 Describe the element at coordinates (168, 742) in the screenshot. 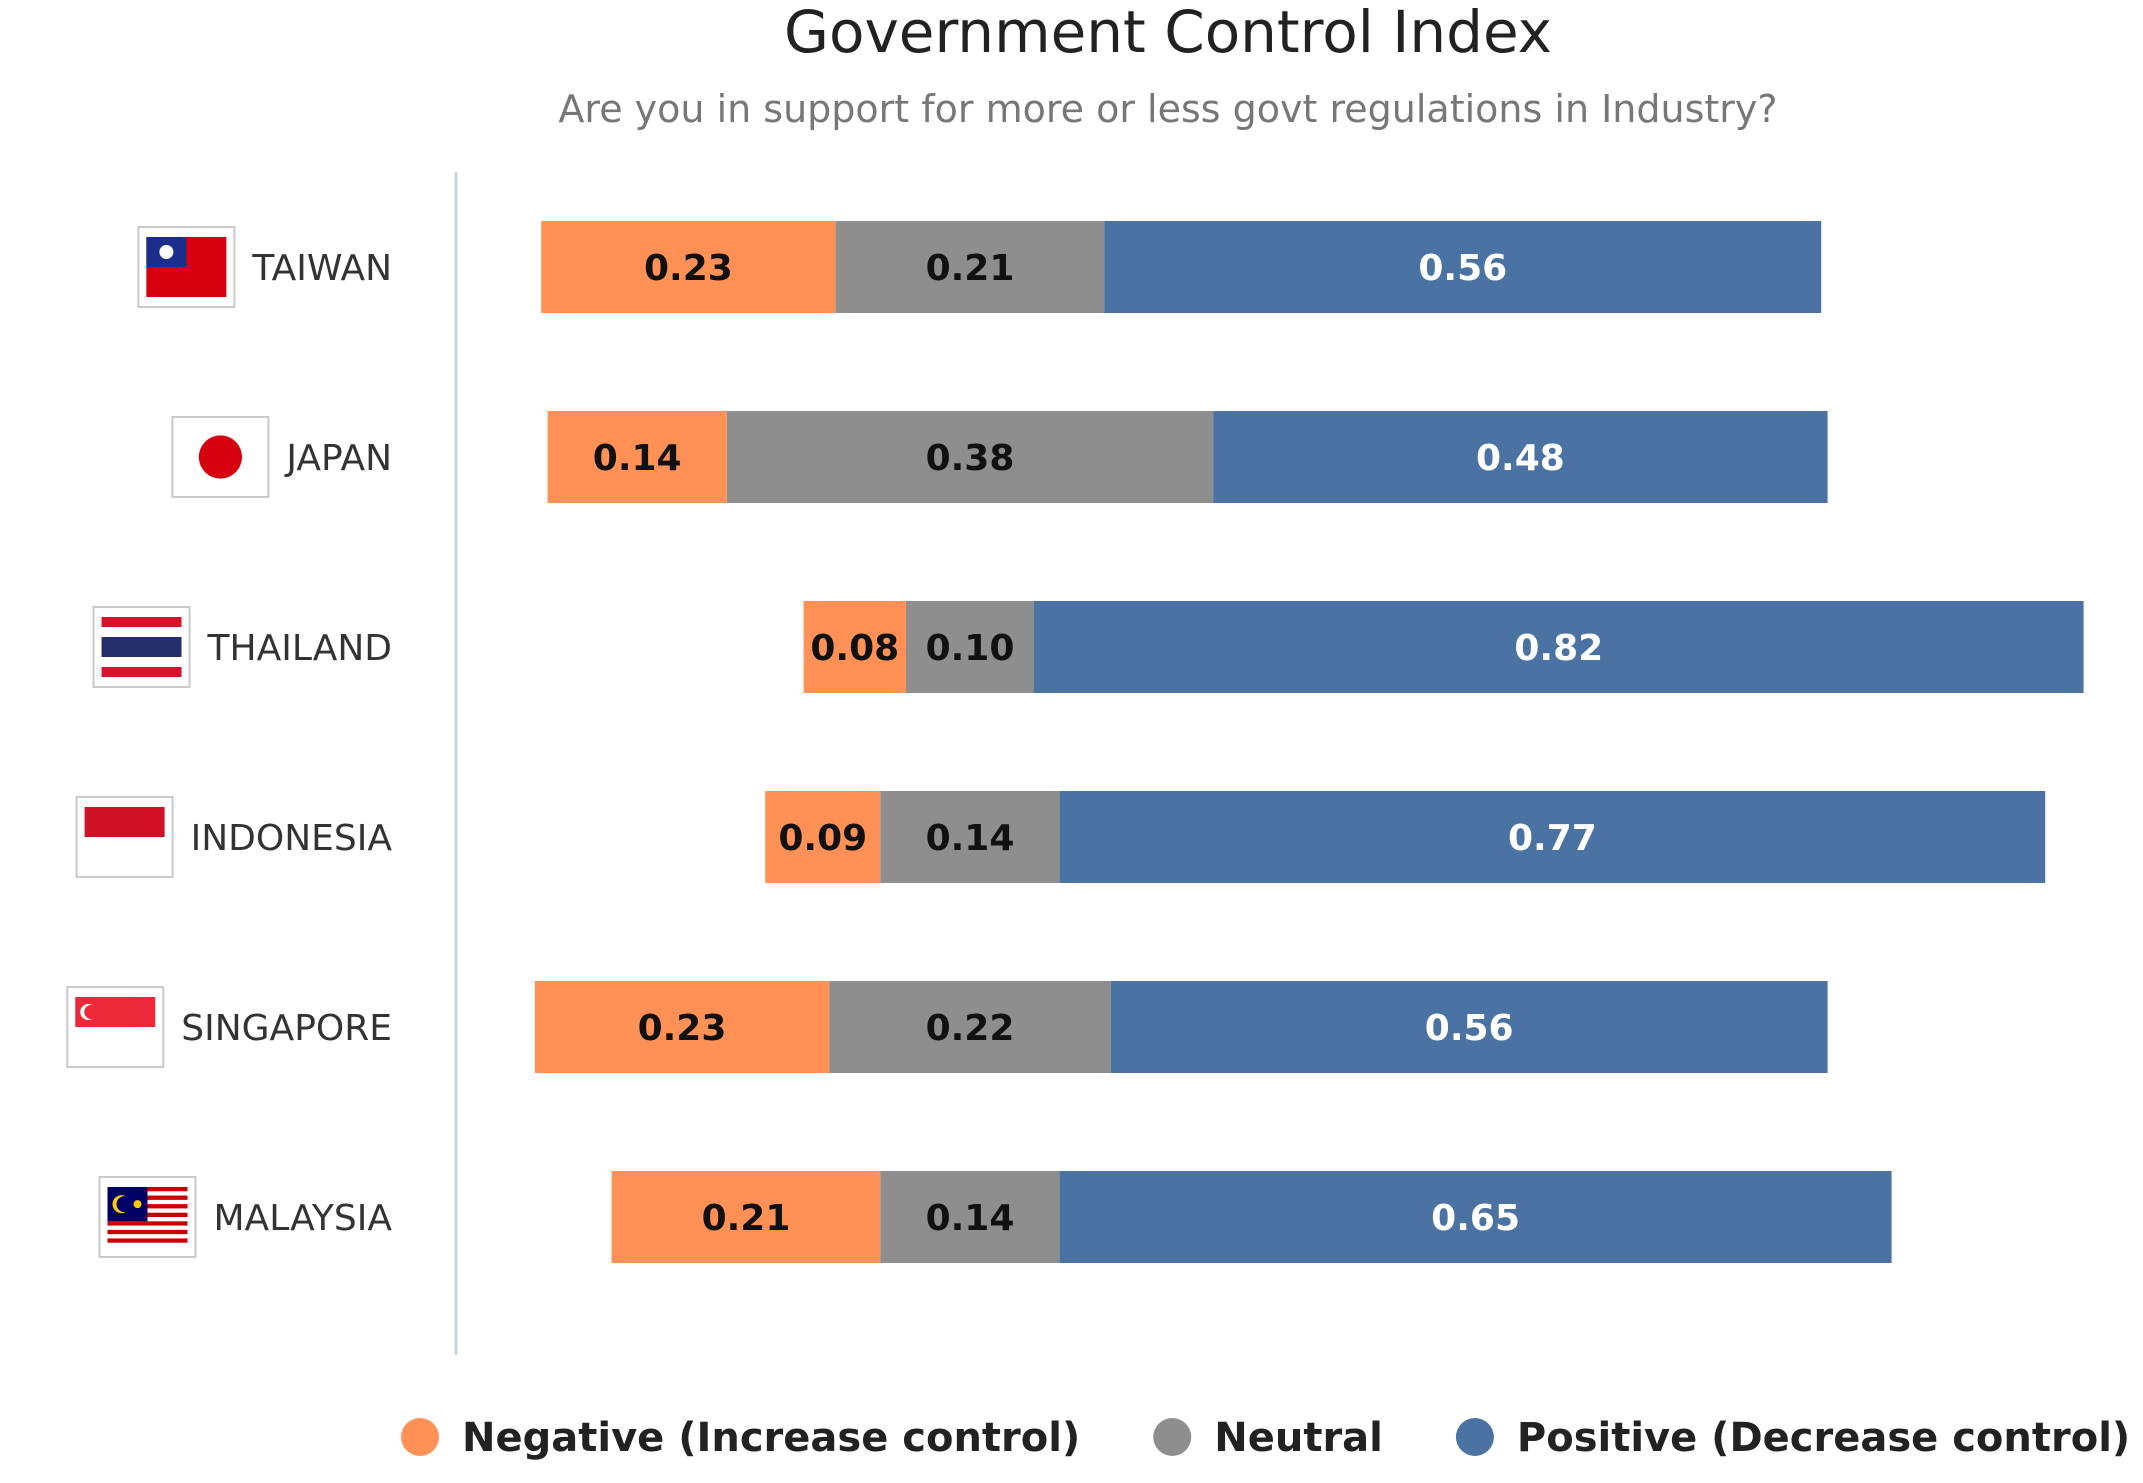

I see `flags-group` at that location.